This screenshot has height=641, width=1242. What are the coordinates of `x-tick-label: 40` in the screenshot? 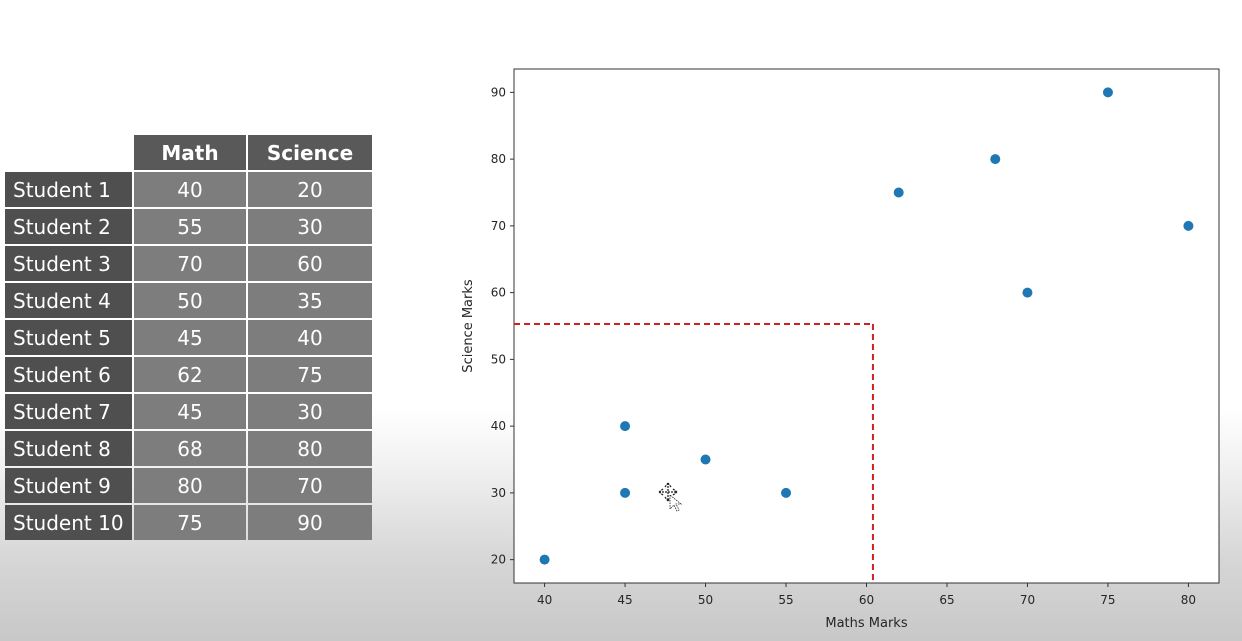 It's located at (544, 600).